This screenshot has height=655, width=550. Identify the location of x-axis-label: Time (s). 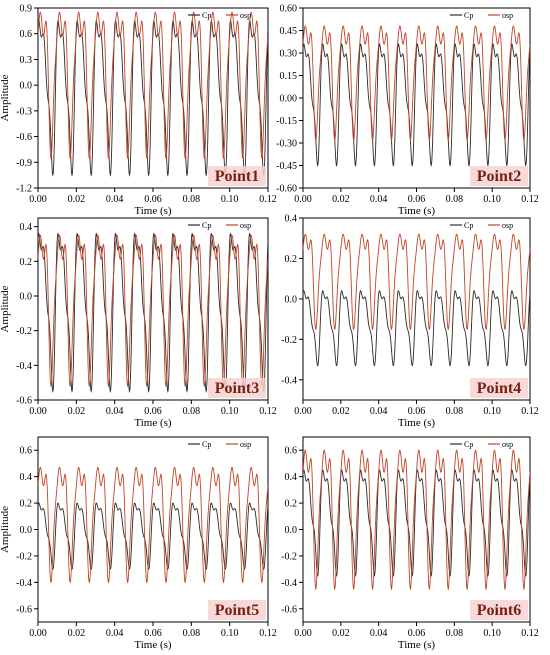
(153, 423).